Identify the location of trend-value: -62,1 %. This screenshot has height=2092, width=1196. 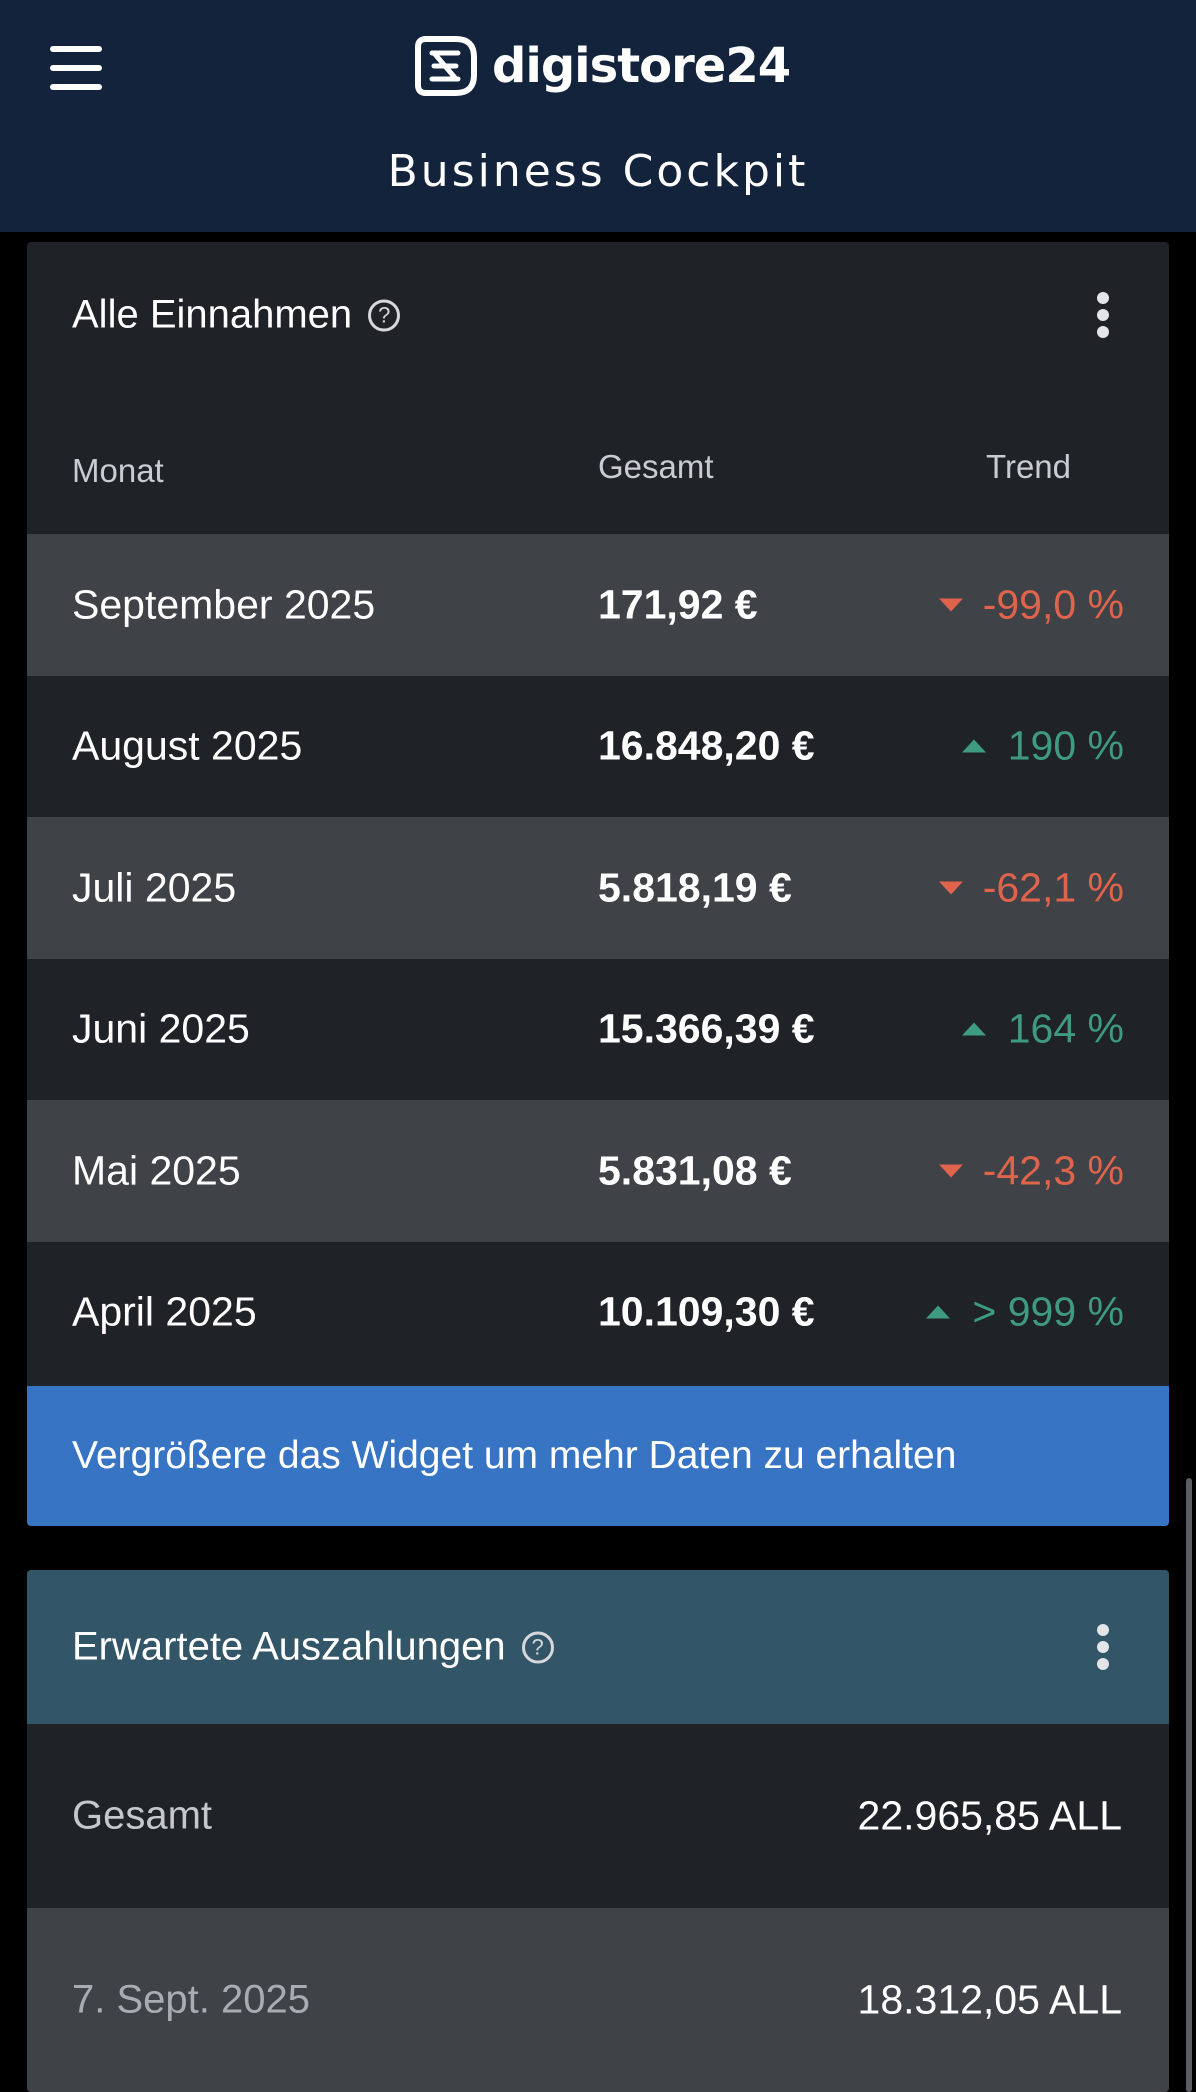
(1053, 887).